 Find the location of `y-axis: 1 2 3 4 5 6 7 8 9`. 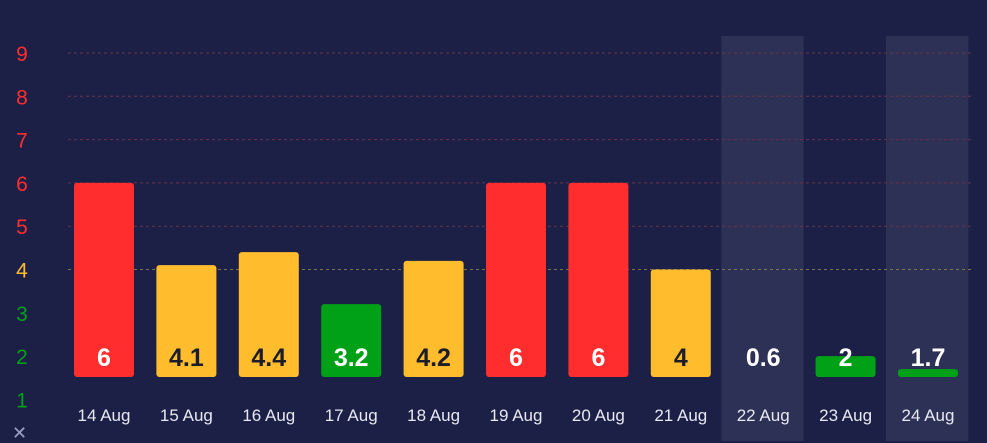

y-axis: 1 2 3 4 5 6 7 8 9 is located at coordinates (22, 227).